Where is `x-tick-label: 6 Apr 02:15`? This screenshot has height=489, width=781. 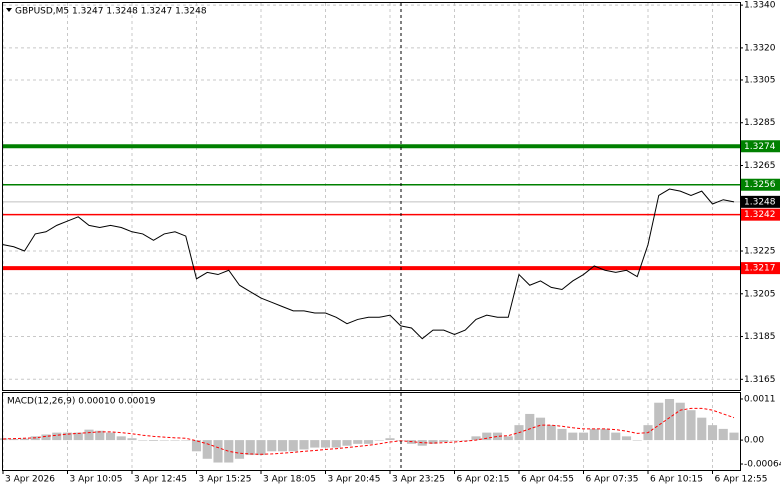 x-tick-label: 6 Apr 02:15 is located at coordinates (483, 480).